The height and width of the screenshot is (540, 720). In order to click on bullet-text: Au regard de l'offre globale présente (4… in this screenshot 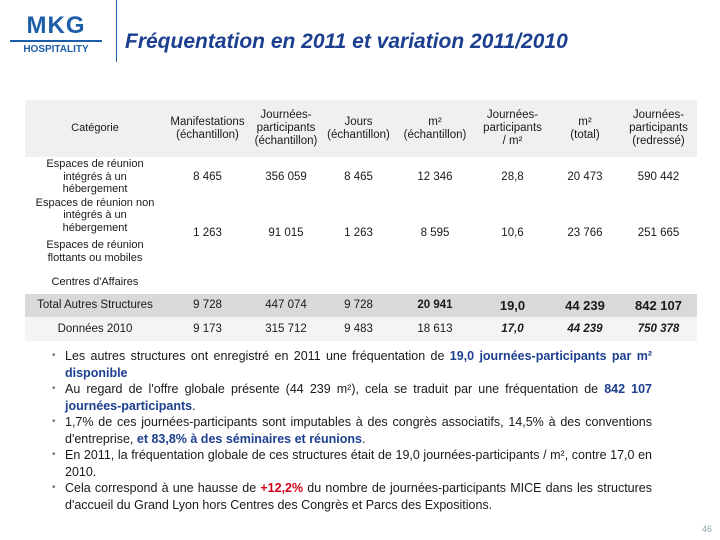, I will do `click(335, 389)`.